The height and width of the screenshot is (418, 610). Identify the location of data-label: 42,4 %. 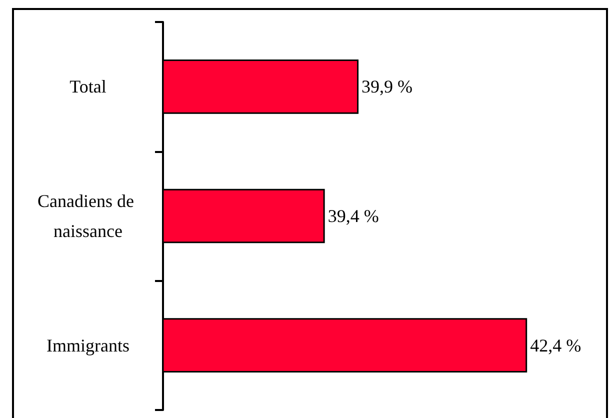
(556, 345).